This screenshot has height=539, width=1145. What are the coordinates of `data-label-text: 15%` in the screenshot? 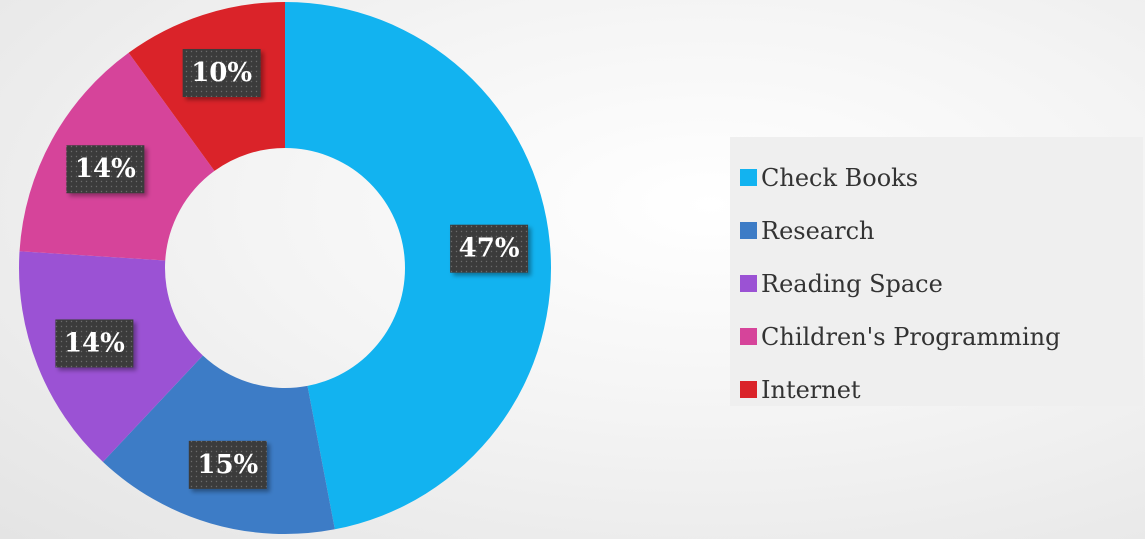 It's located at (227, 465).